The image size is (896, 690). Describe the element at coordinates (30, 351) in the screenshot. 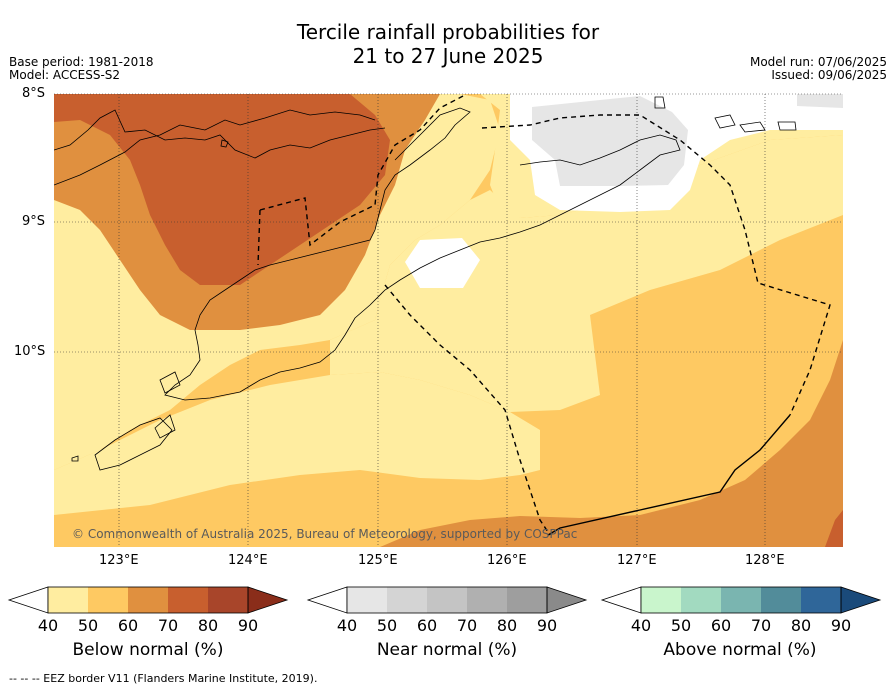

I see `lat-label-10s: 10°S` at that location.